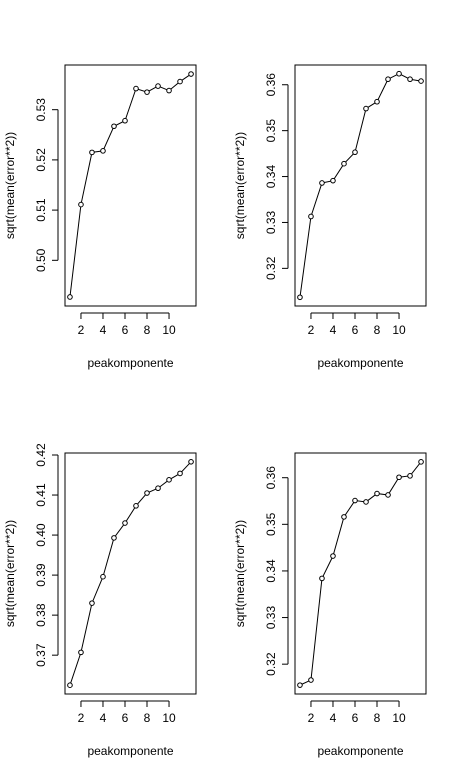  Describe the element at coordinates (46, 555) in the screenshot. I see `y-axis: 0.37 0.38 0.39 0.40 0.41 0.42` at that location.